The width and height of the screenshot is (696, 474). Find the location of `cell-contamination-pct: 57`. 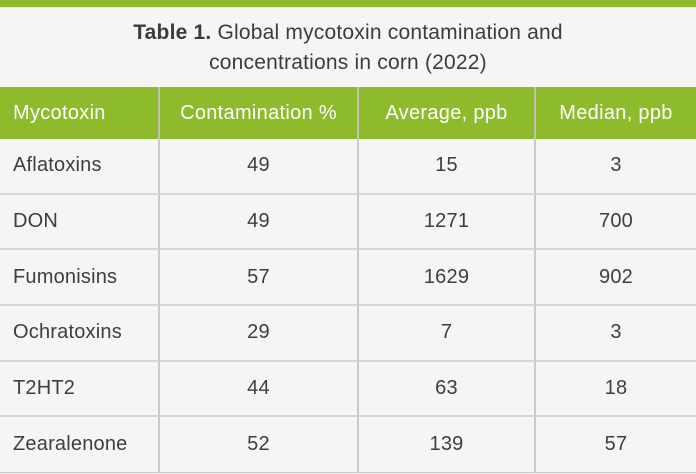

cell-contamination-pct: 57 is located at coordinates (259, 278).